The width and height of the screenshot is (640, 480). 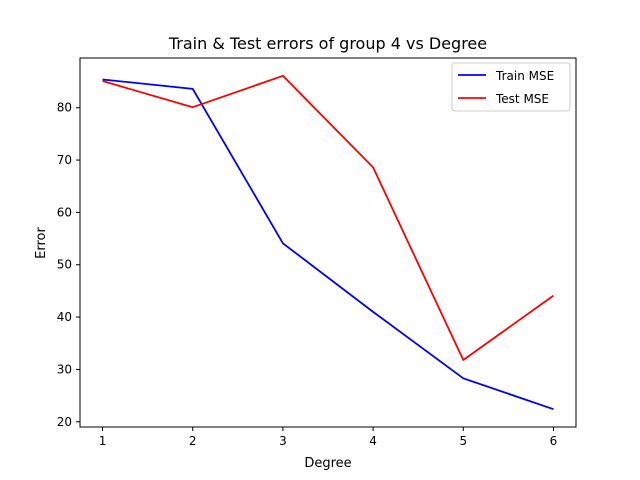 What do you see at coordinates (64, 369) in the screenshot?
I see `y-tick-label-30: 30` at bounding box center [64, 369].